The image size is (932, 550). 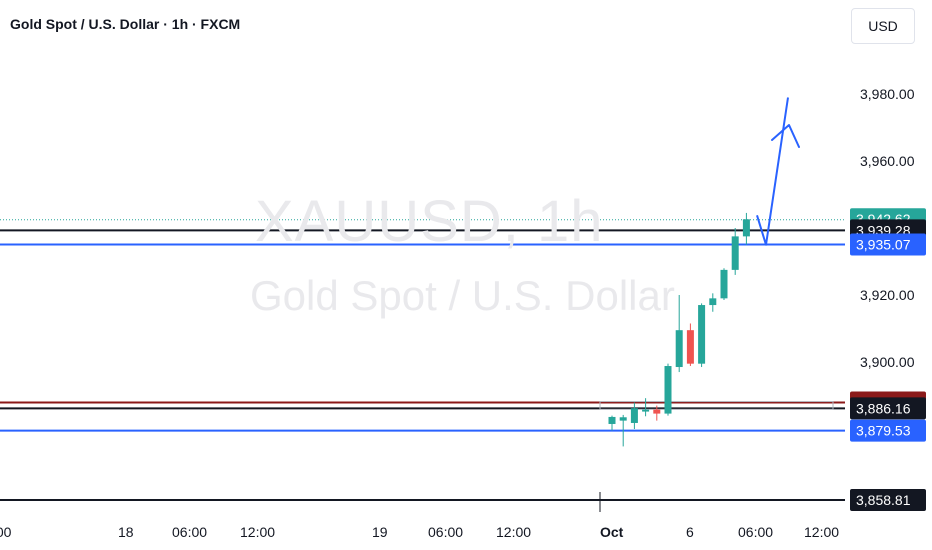 I want to click on x-tick-label-11: 12:00, so click(x=821, y=532).